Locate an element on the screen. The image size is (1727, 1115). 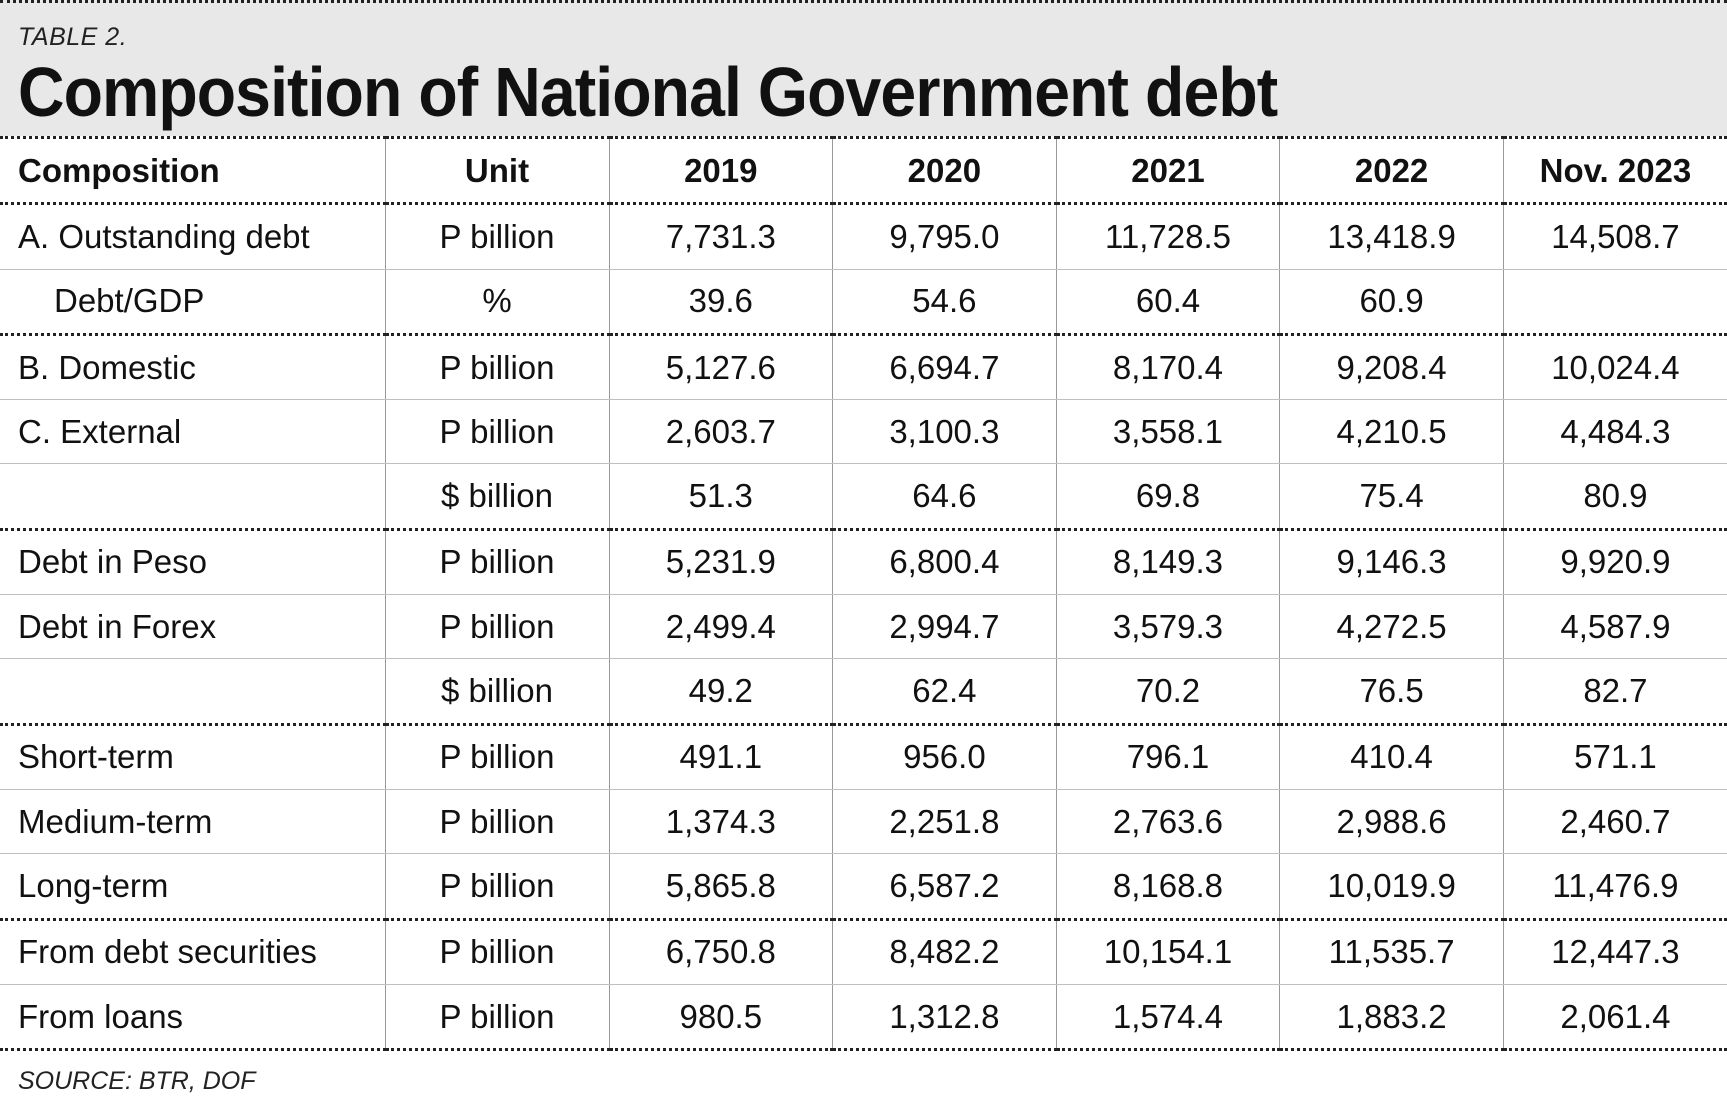
table-cell: 80.9 is located at coordinates (1614, 497).